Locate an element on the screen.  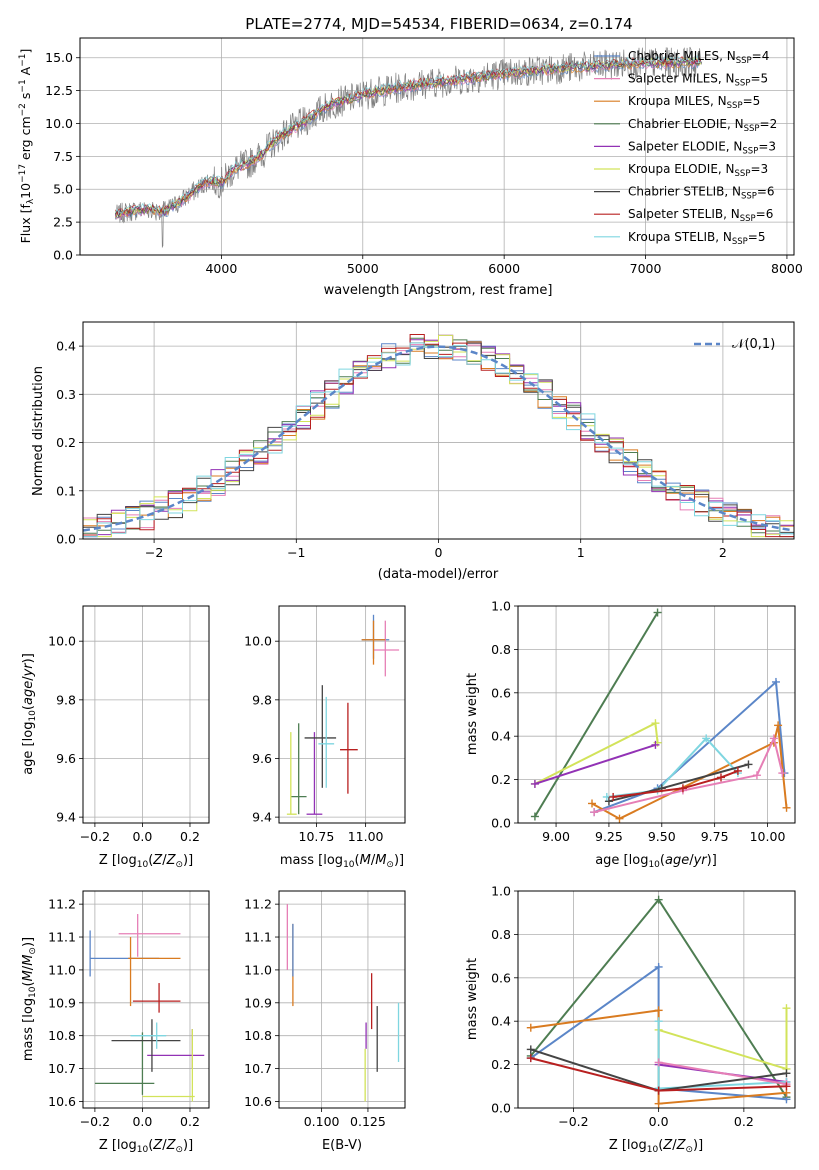
mass-vs-z-grid is located at coordinates (146, 999).